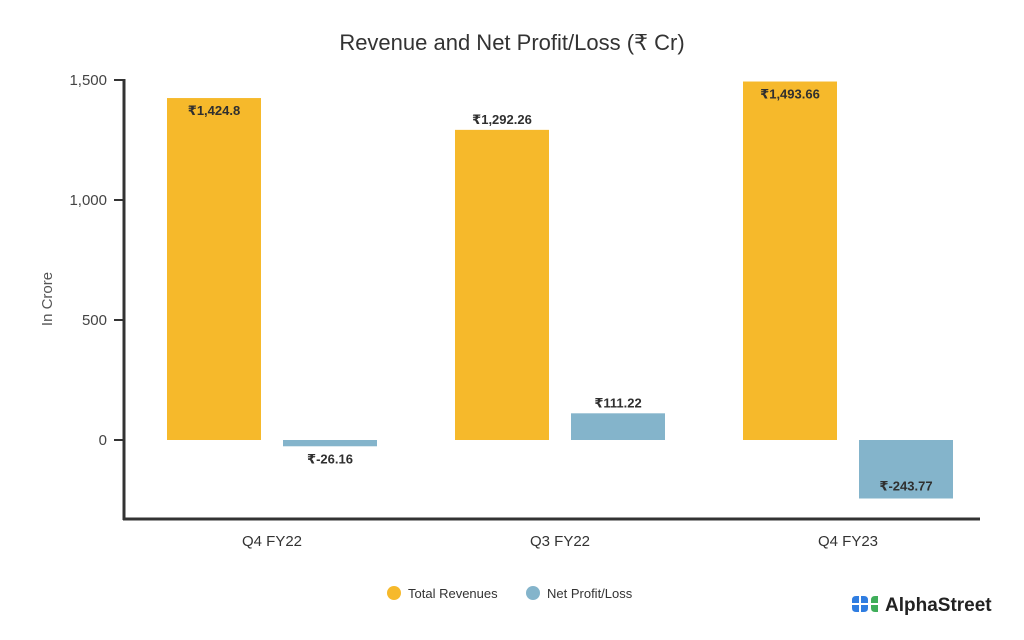  I want to click on alphastreet-logo: AlphaStreet, so click(922, 605).